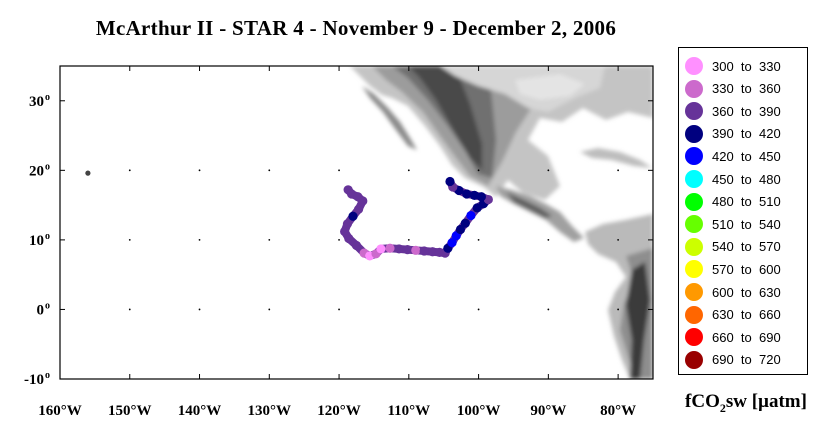  Describe the element at coordinates (746, 269) in the screenshot. I see `legend-label: 570 to 600` at that location.